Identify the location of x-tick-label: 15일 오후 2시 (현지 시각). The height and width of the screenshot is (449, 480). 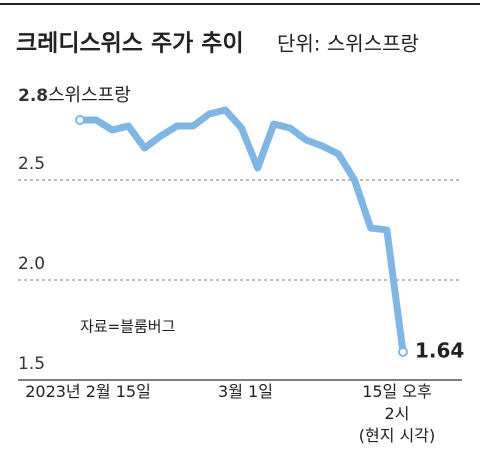
(397, 413).